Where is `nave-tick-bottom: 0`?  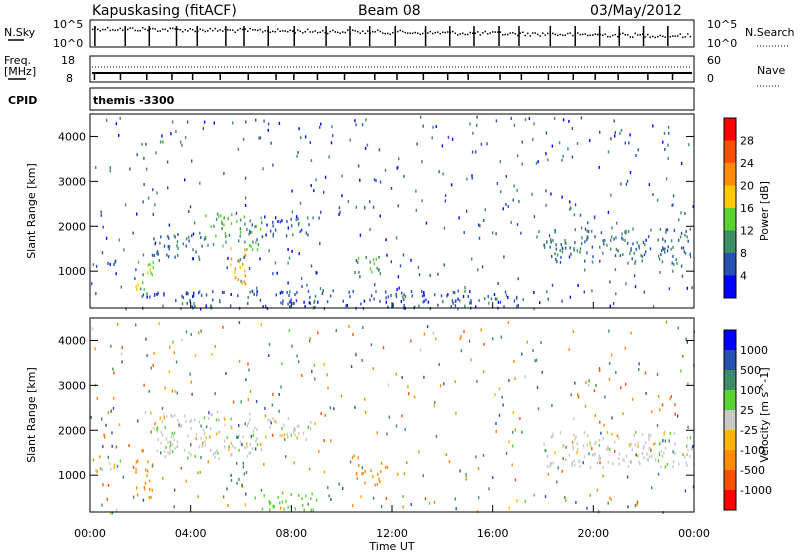 nave-tick-bottom: 0 is located at coordinates (710, 78).